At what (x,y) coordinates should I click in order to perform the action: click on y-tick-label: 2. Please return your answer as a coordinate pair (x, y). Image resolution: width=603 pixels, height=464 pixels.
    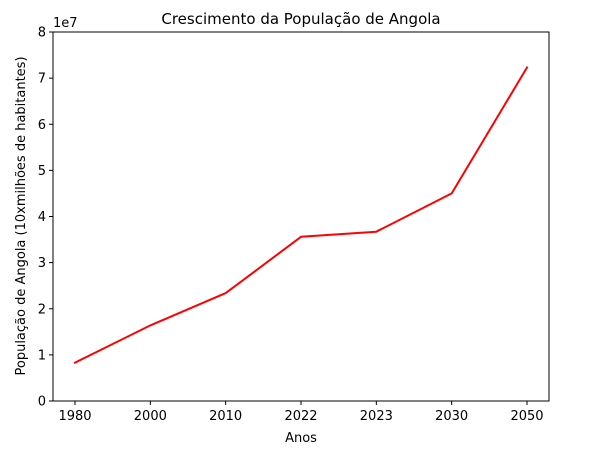
    Looking at the image, I should click on (42, 309).